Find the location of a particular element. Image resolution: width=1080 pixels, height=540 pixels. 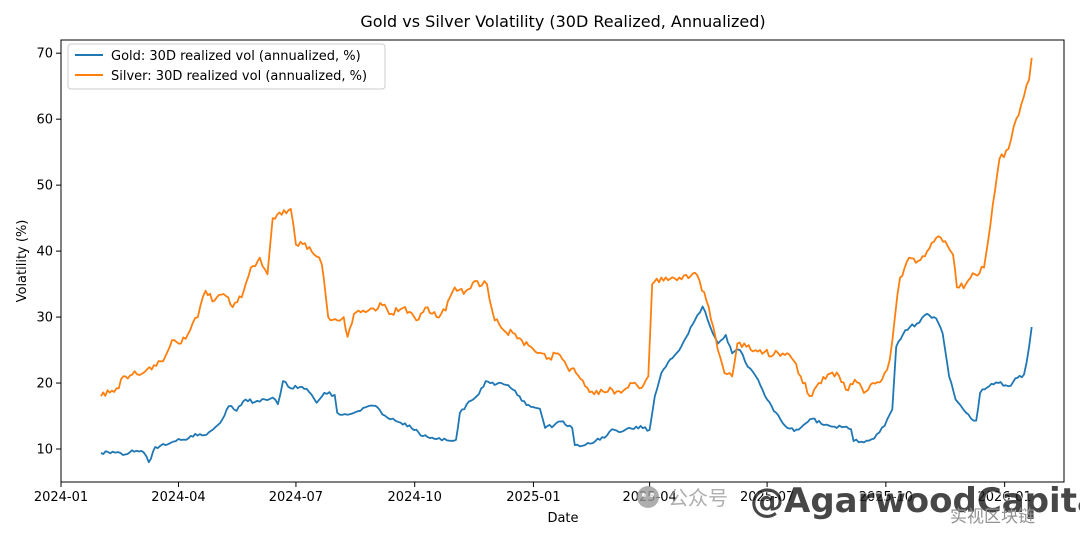

x-tick-label: 2025-01 is located at coordinates (533, 497).